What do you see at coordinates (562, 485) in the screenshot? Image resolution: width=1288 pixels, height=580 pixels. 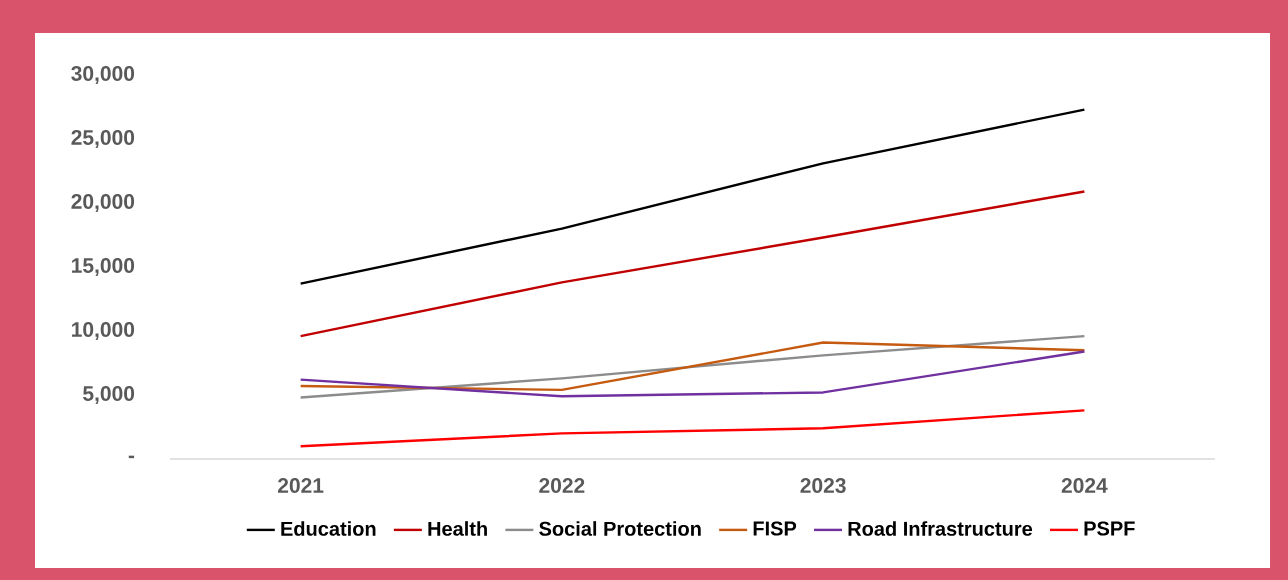 I see `x-tick-label: 2022` at bounding box center [562, 485].